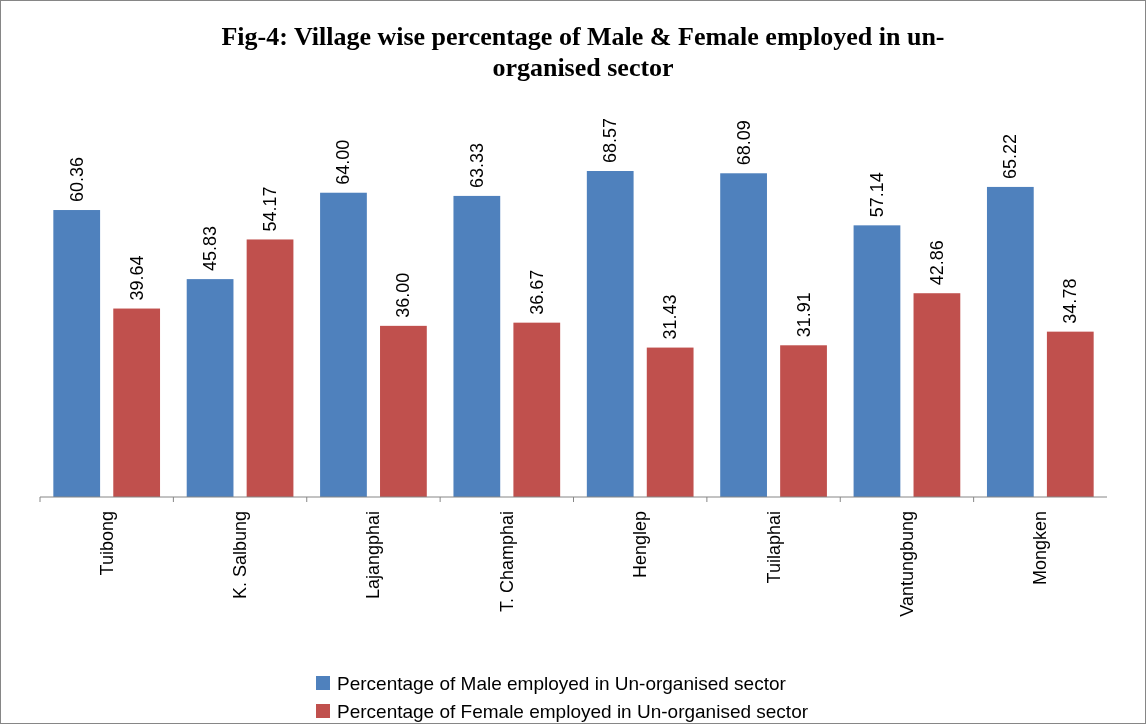 Image resolution: width=1146 pixels, height=724 pixels. Describe the element at coordinates (876, 195) in the screenshot. I see `data-label: 57.14` at that location.